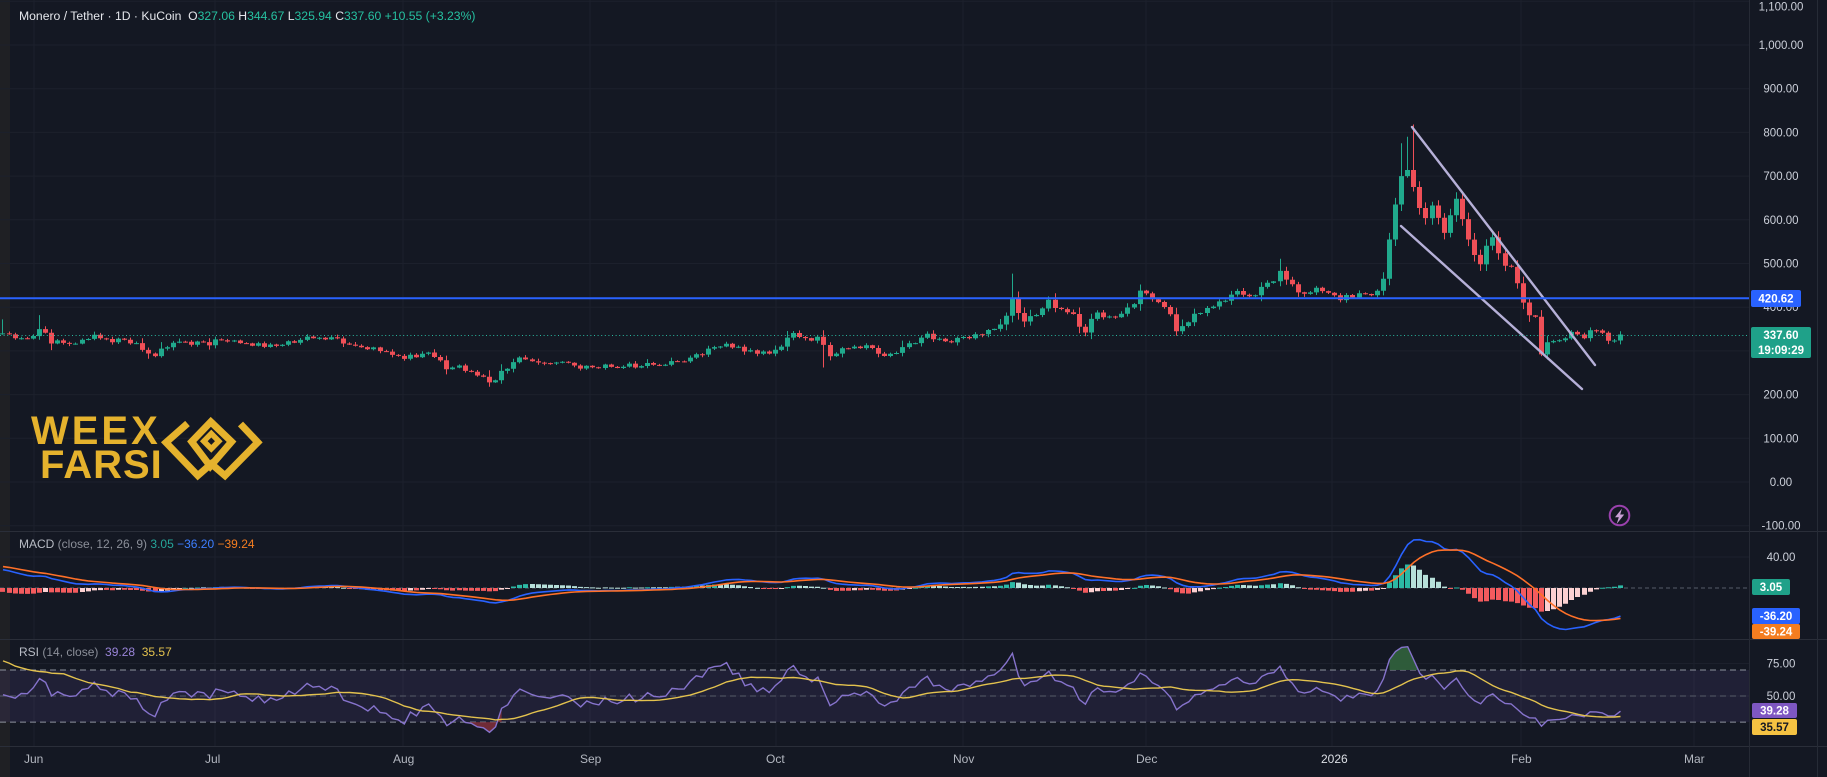 This screenshot has width=1827, height=777. I want to click on svg-text: 2026, so click(1334, 759).